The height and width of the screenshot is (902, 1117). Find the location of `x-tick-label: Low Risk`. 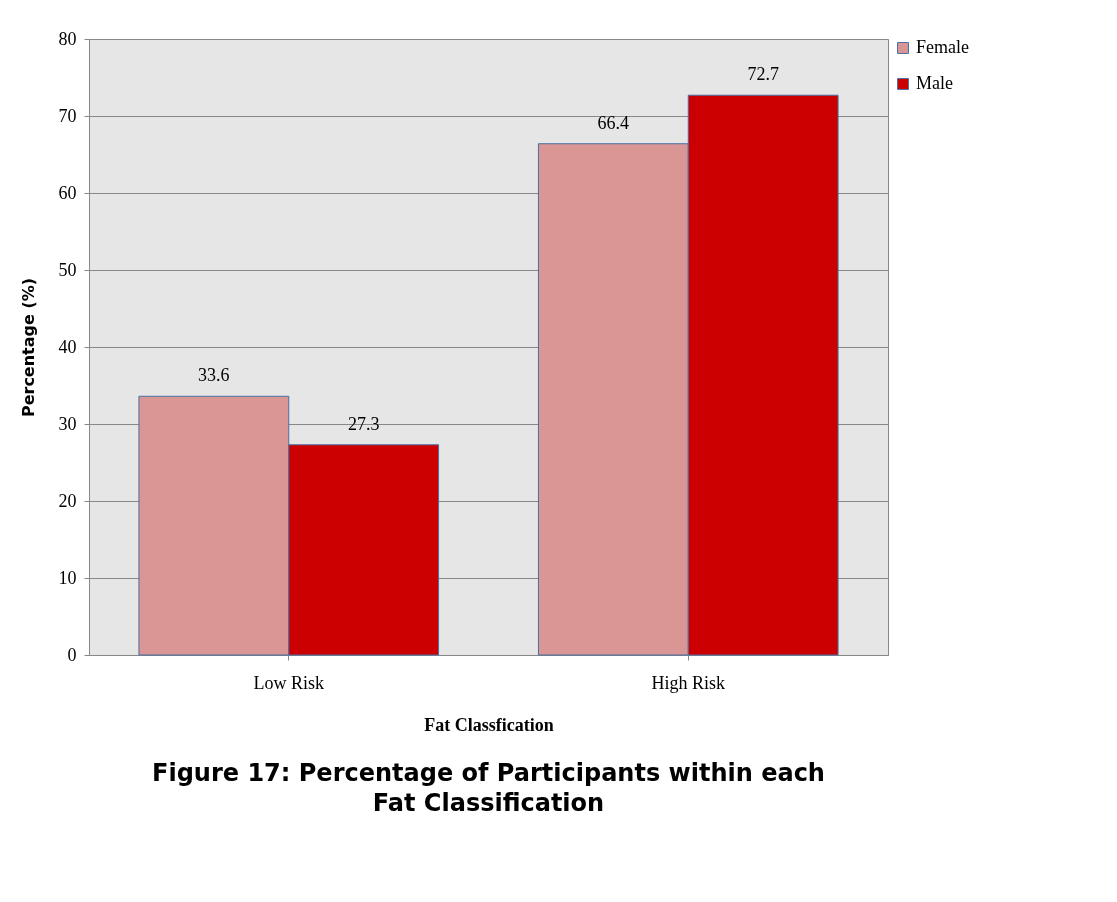

x-tick-label: Low Risk is located at coordinates (289, 682).